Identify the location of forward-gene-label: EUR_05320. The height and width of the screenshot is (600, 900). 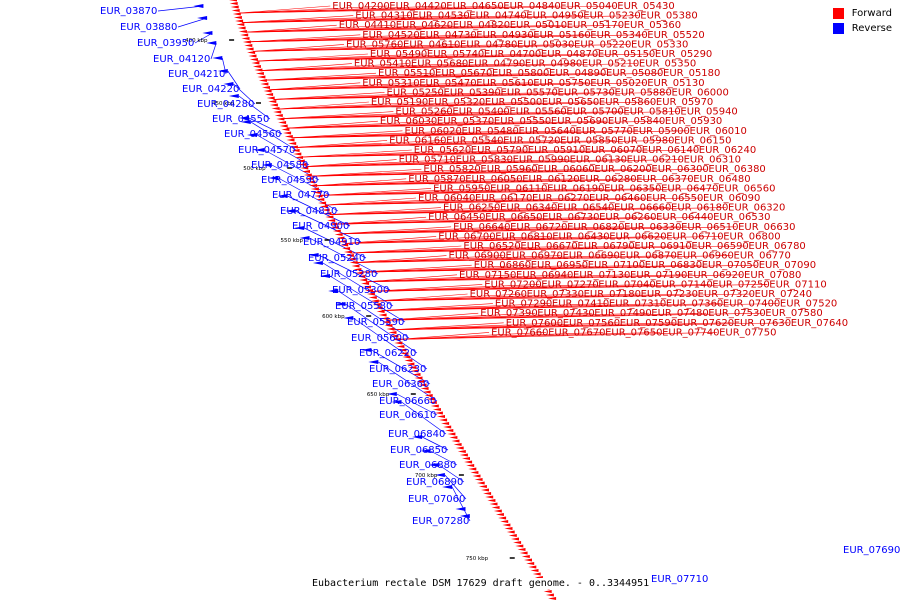
(456, 102).